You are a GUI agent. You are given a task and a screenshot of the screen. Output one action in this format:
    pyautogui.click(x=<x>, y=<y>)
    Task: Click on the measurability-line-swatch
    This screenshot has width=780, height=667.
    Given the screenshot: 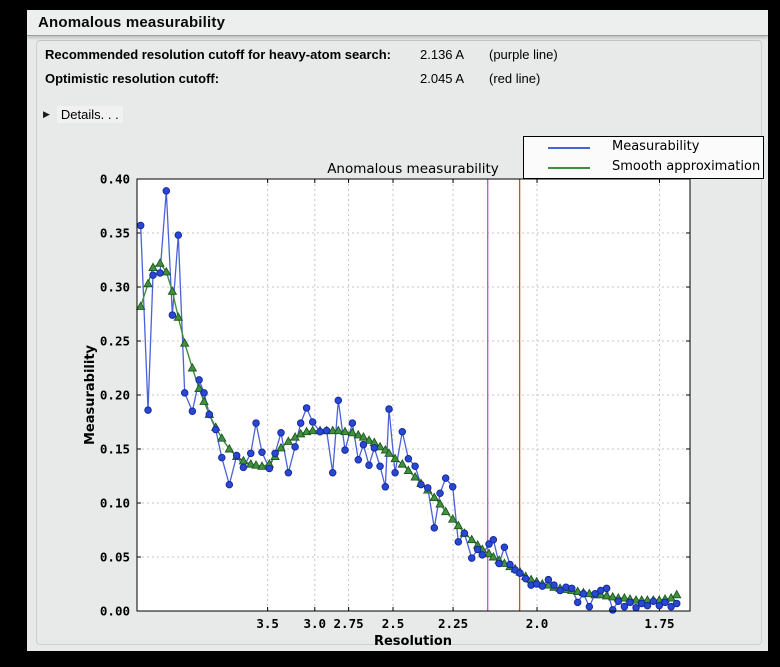 What is the action you would take?
    pyautogui.click(x=569, y=148)
    